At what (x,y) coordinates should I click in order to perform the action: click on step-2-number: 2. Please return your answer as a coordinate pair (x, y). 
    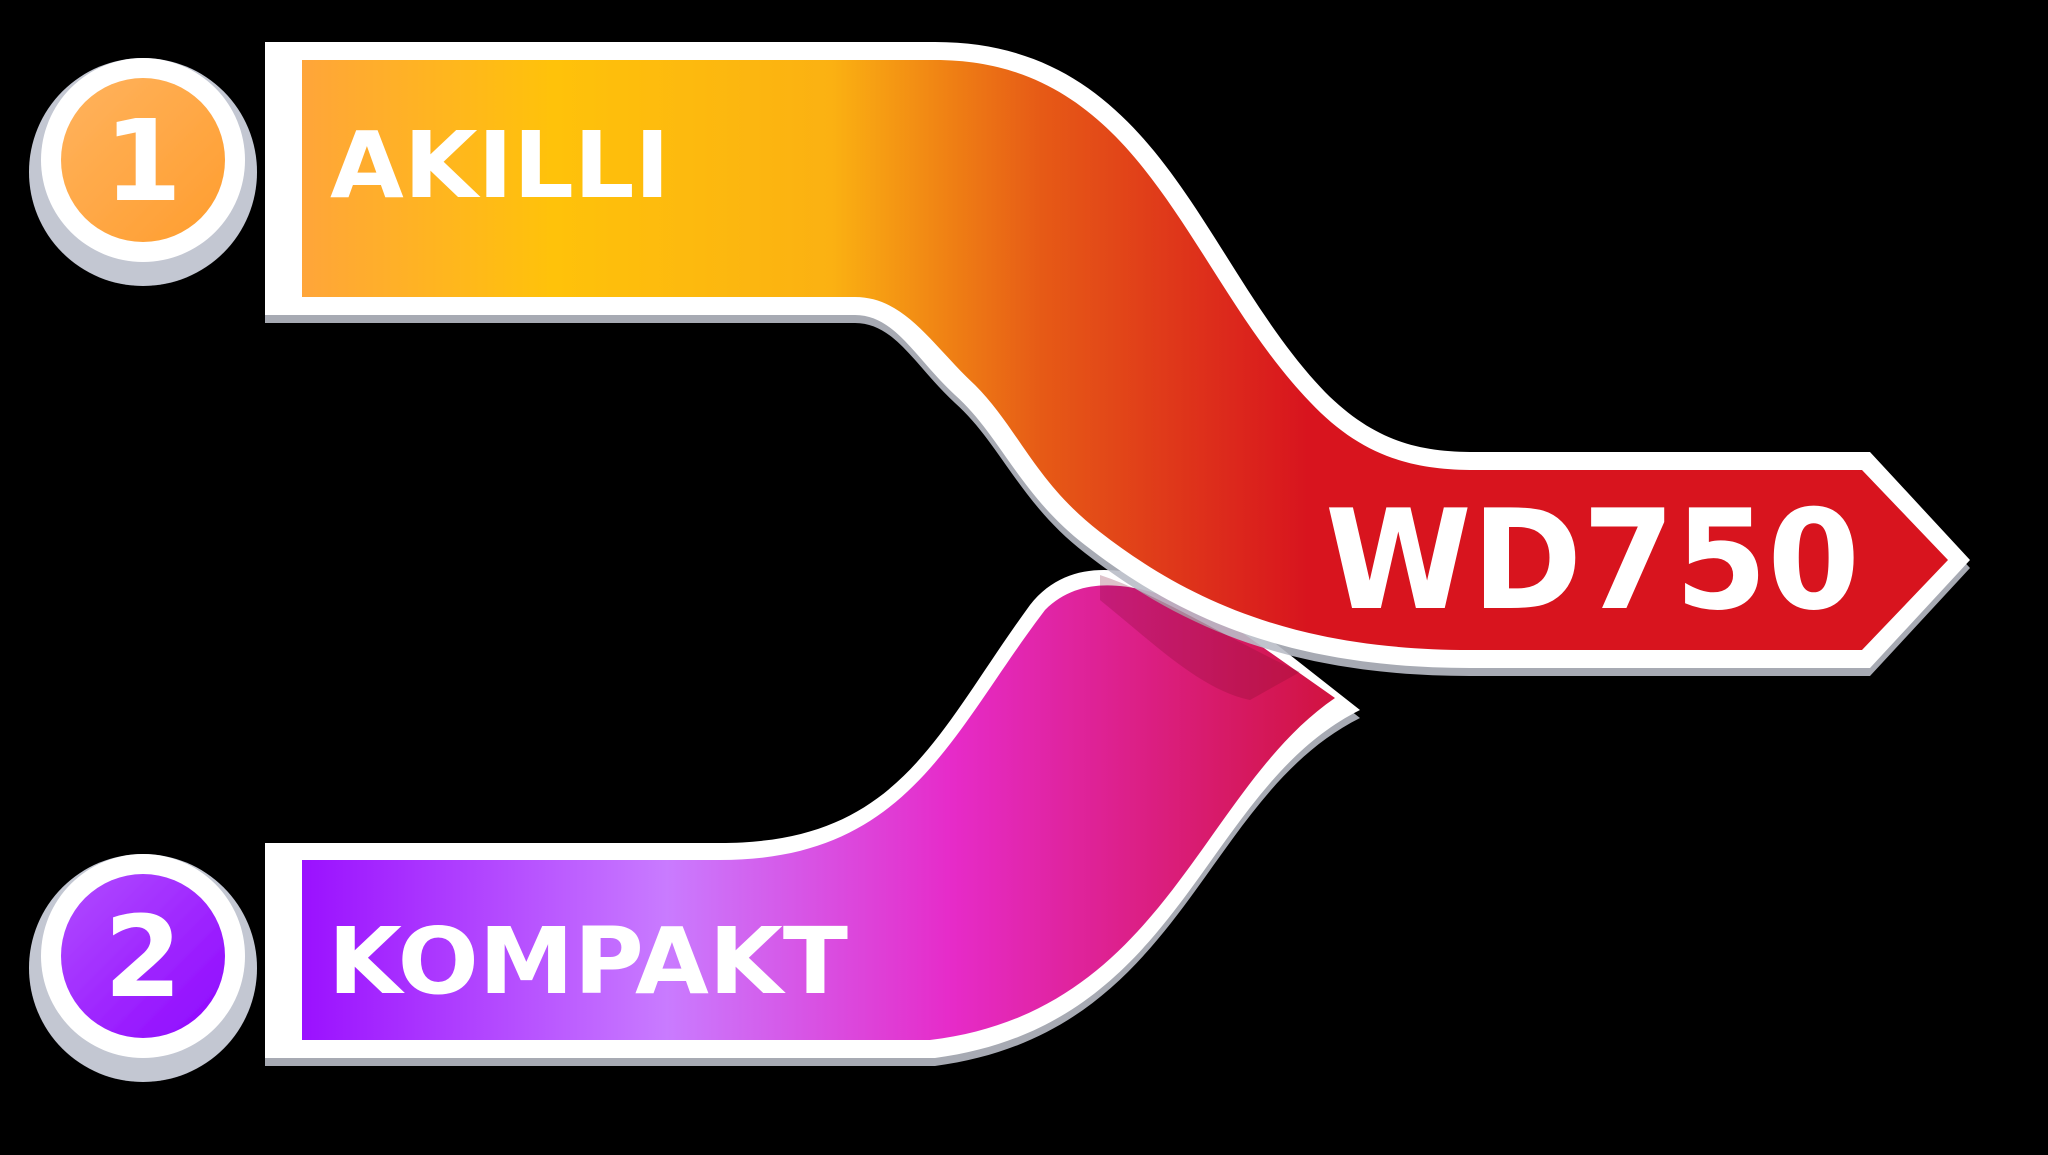
    Looking at the image, I should click on (143, 958).